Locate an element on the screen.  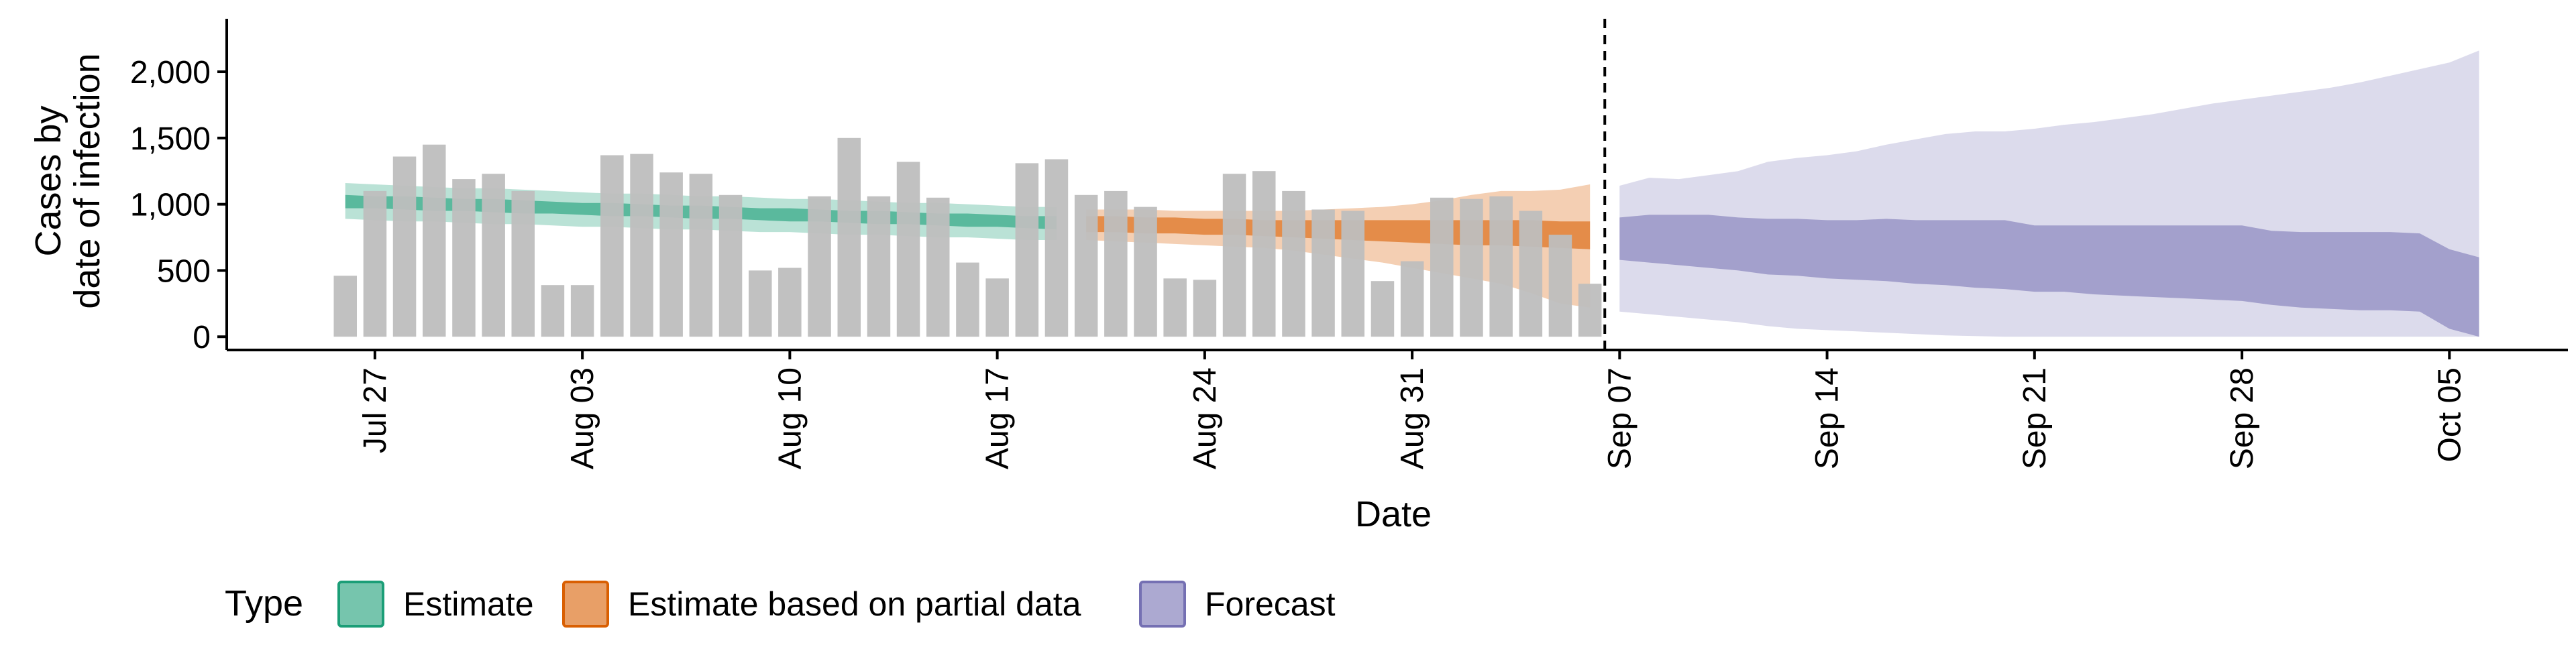
legend-title: Type is located at coordinates (264, 603).